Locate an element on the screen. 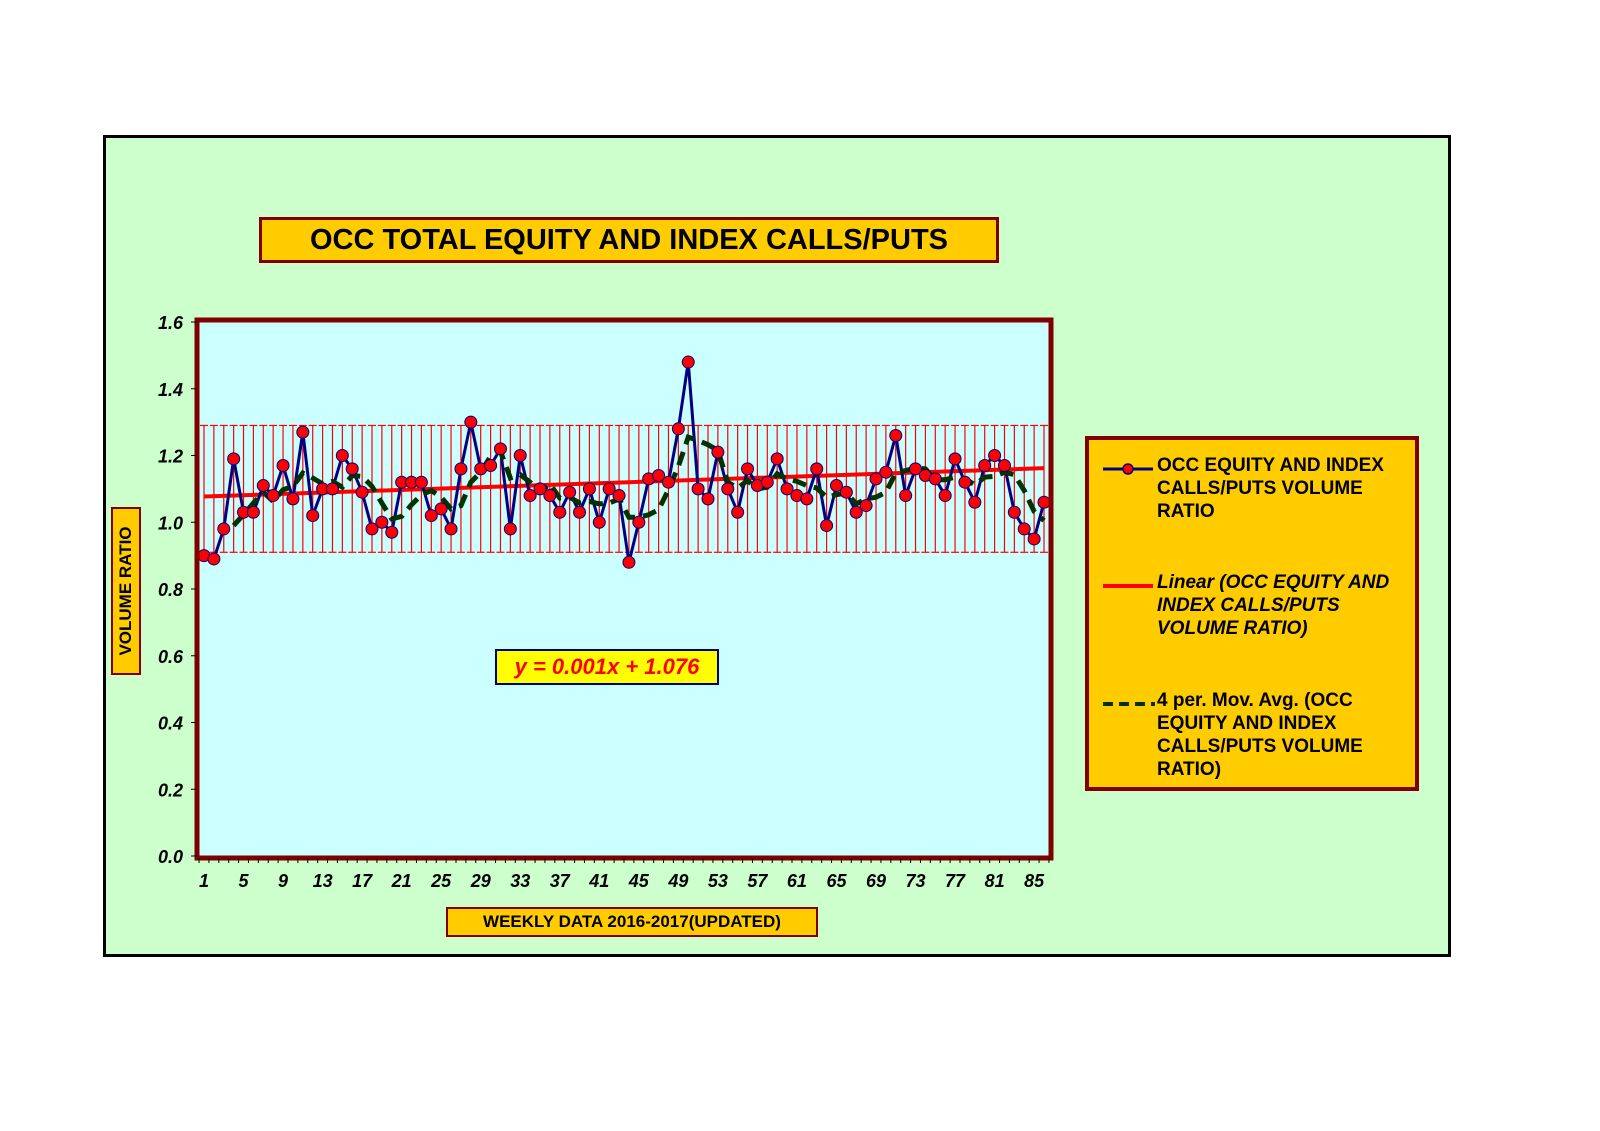 This screenshot has height=1131, width=1600. x-tick-label: 53 is located at coordinates (718, 881).